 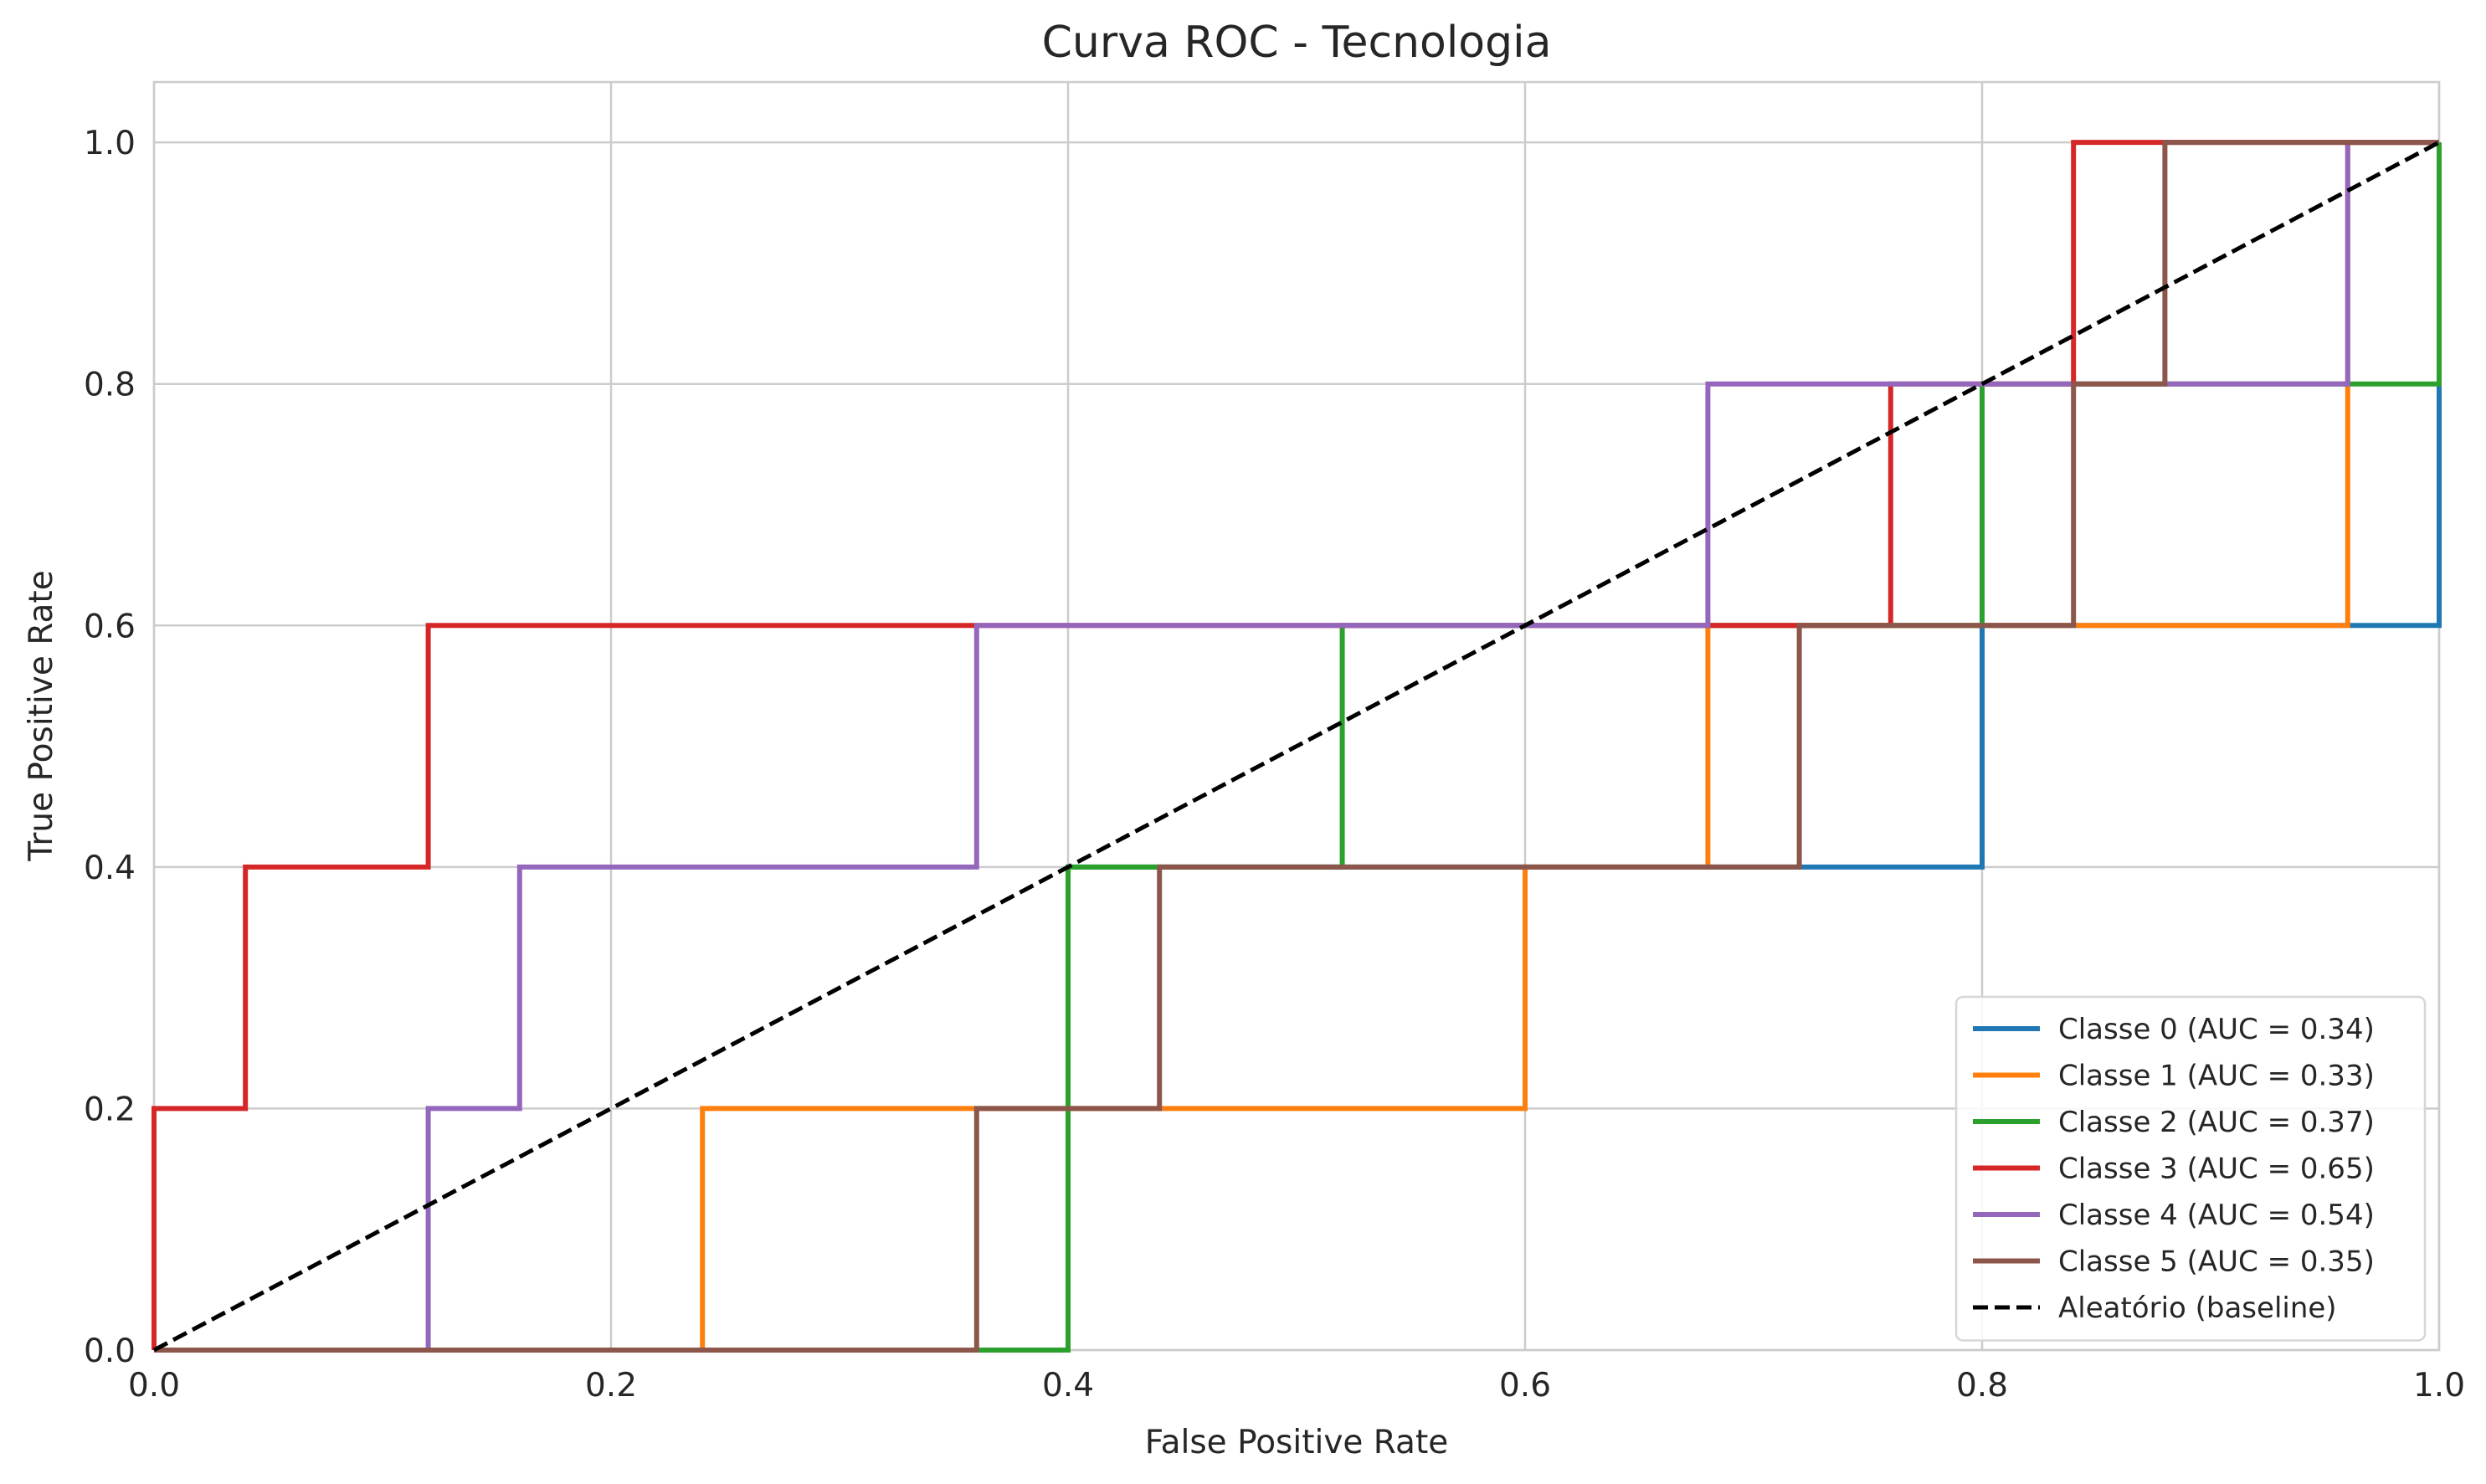 What do you see at coordinates (110, 626) in the screenshot?
I see `y-tick-label: 0.6` at bounding box center [110, 626].